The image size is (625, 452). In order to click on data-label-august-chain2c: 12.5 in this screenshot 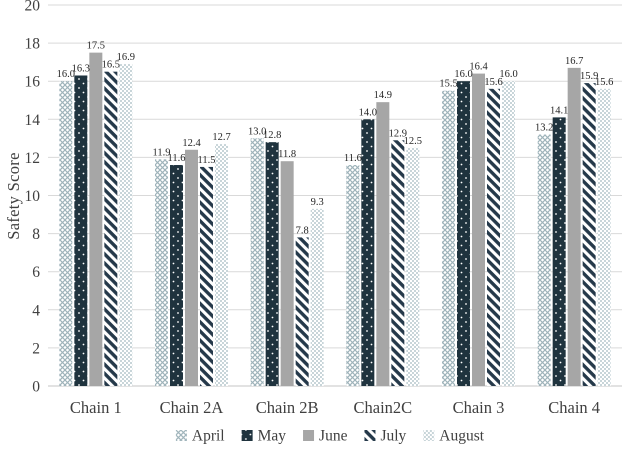, I will do `click(413, 141)`.